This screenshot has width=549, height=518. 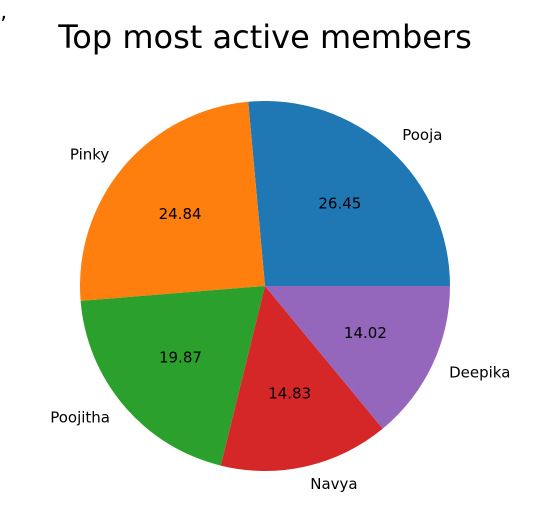 I want to click on chart-title: Top most active members, so click(x=264, y=37).